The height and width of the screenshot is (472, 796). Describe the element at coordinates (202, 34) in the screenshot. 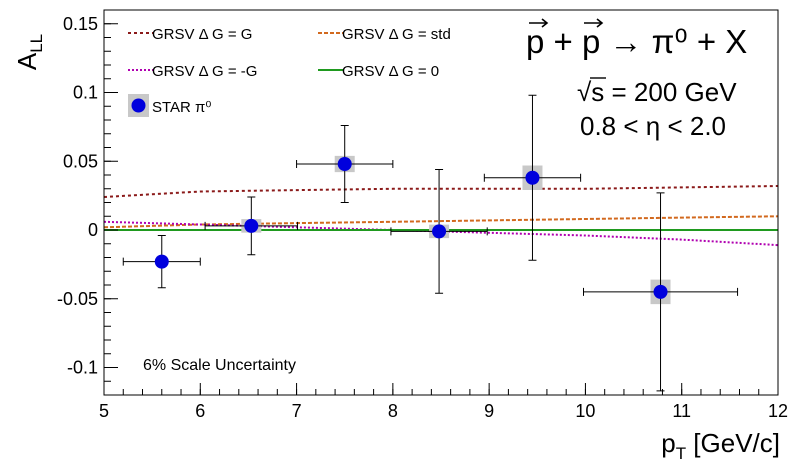

I see `legend-label-dg-g: GRSV Δ G = G` at that location.